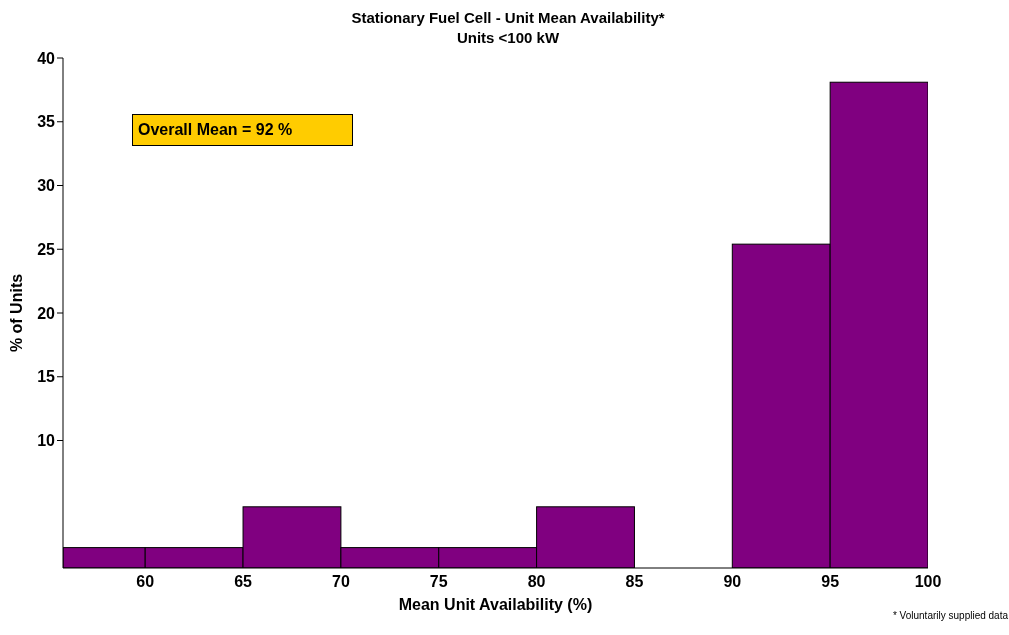 This screenshot has height=635, width=1009. I want to click on y-tick-label: 20, so click(46, 313).